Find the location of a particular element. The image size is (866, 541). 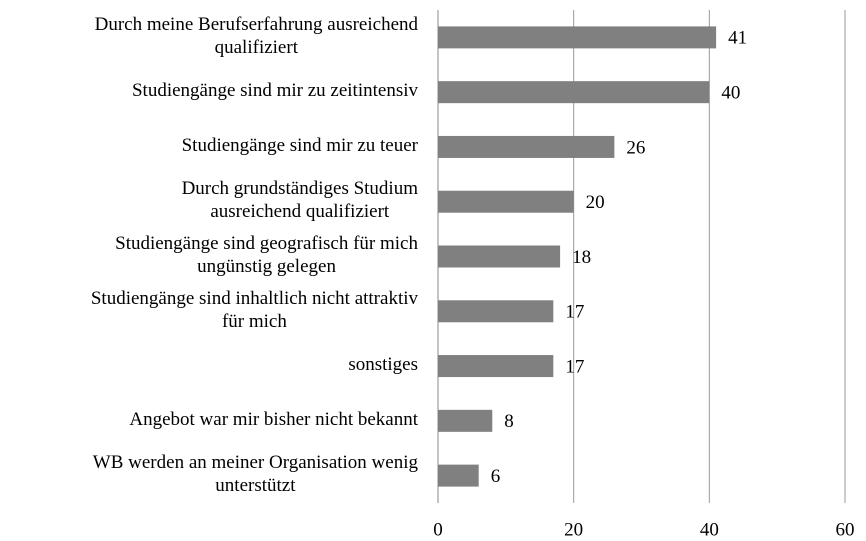

y-tick-label: sonstiges is located at coordinates (383, 364).